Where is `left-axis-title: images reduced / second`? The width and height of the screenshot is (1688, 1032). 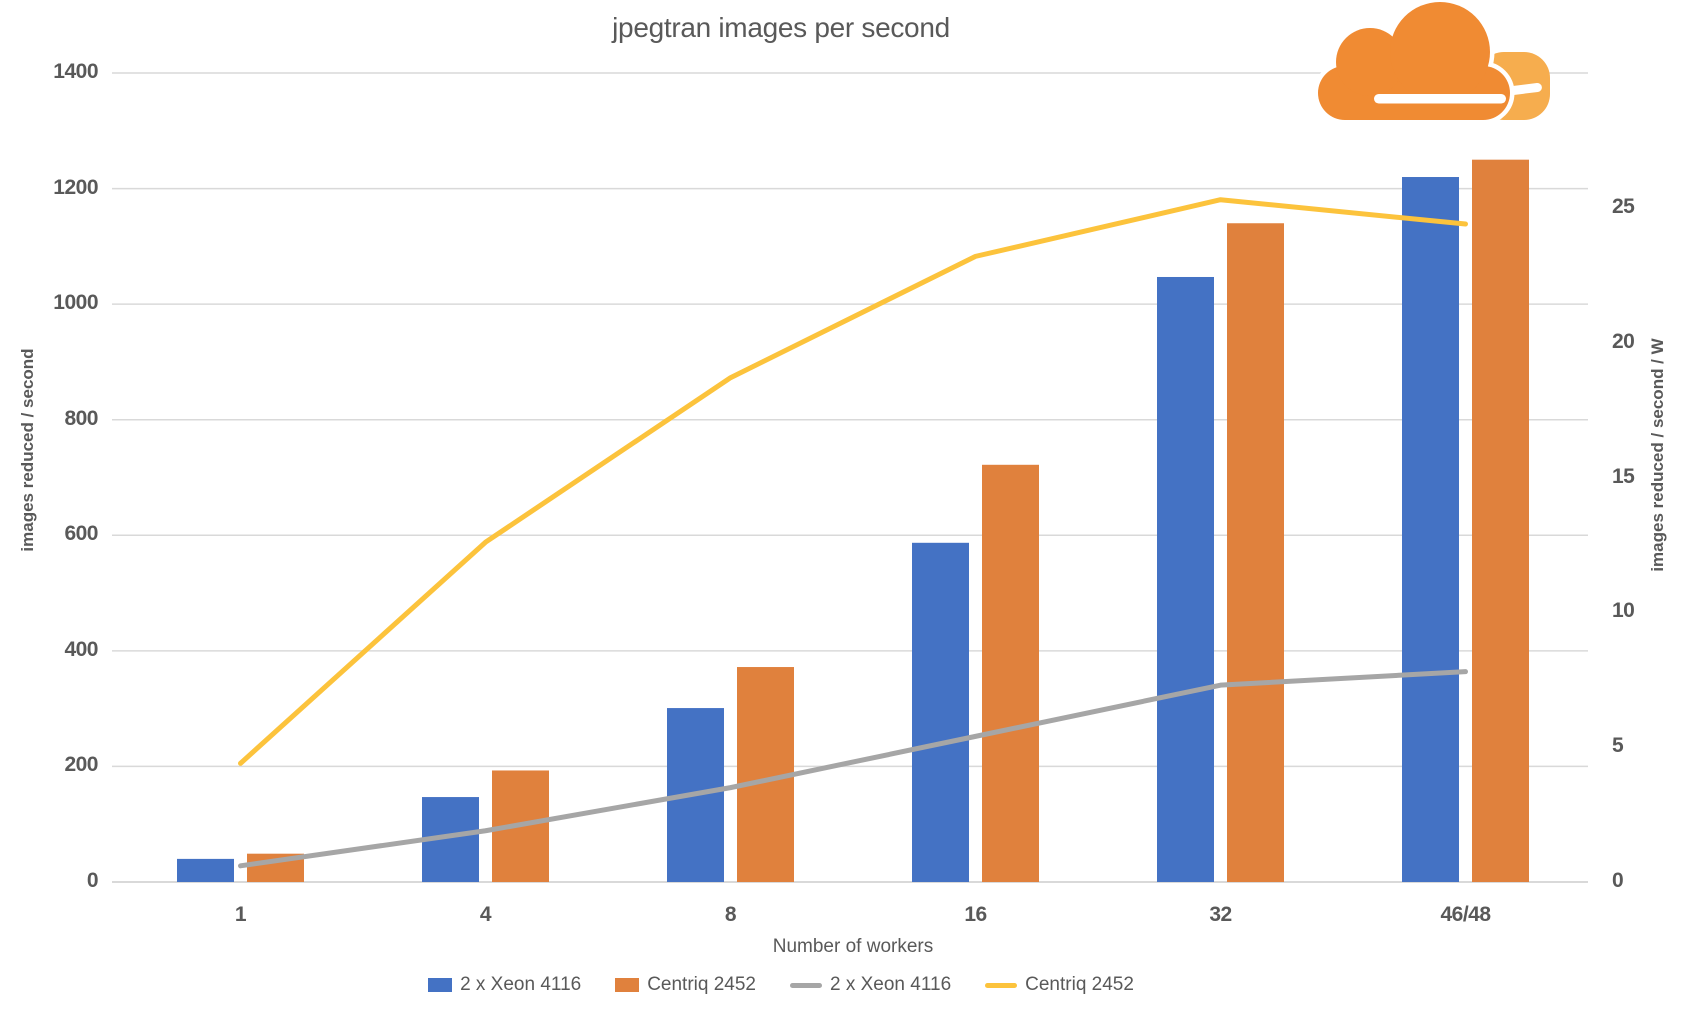
left-axis-title: images reduced / second is located at coordinates (27, 450).